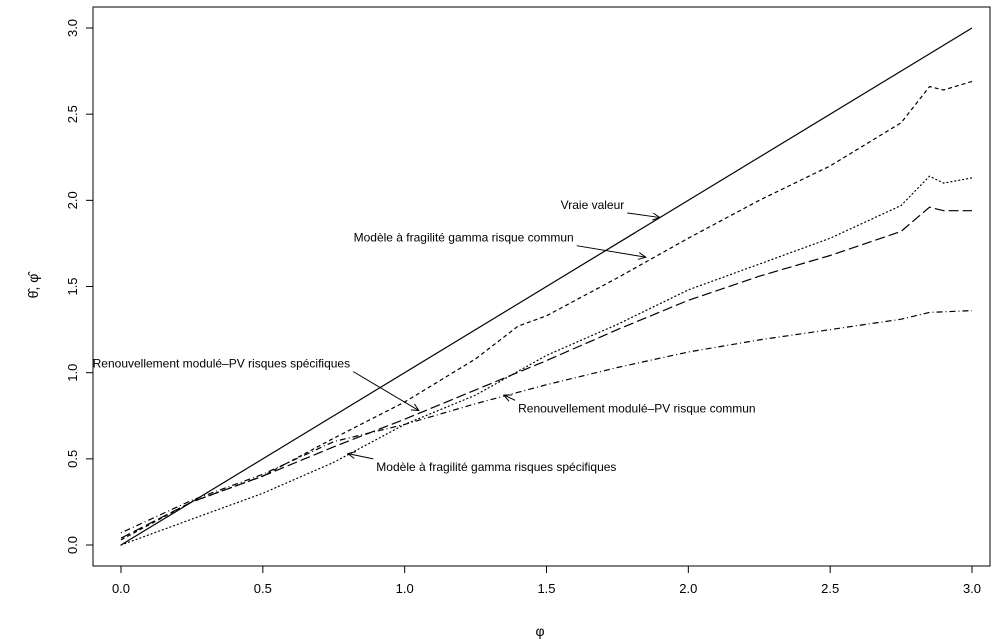 This screenshot has width=998, height=643. Describe the element at coordinates (33, 285) in the screenshot. I see `y-axis-label: θ̂, φ̂` at that location.